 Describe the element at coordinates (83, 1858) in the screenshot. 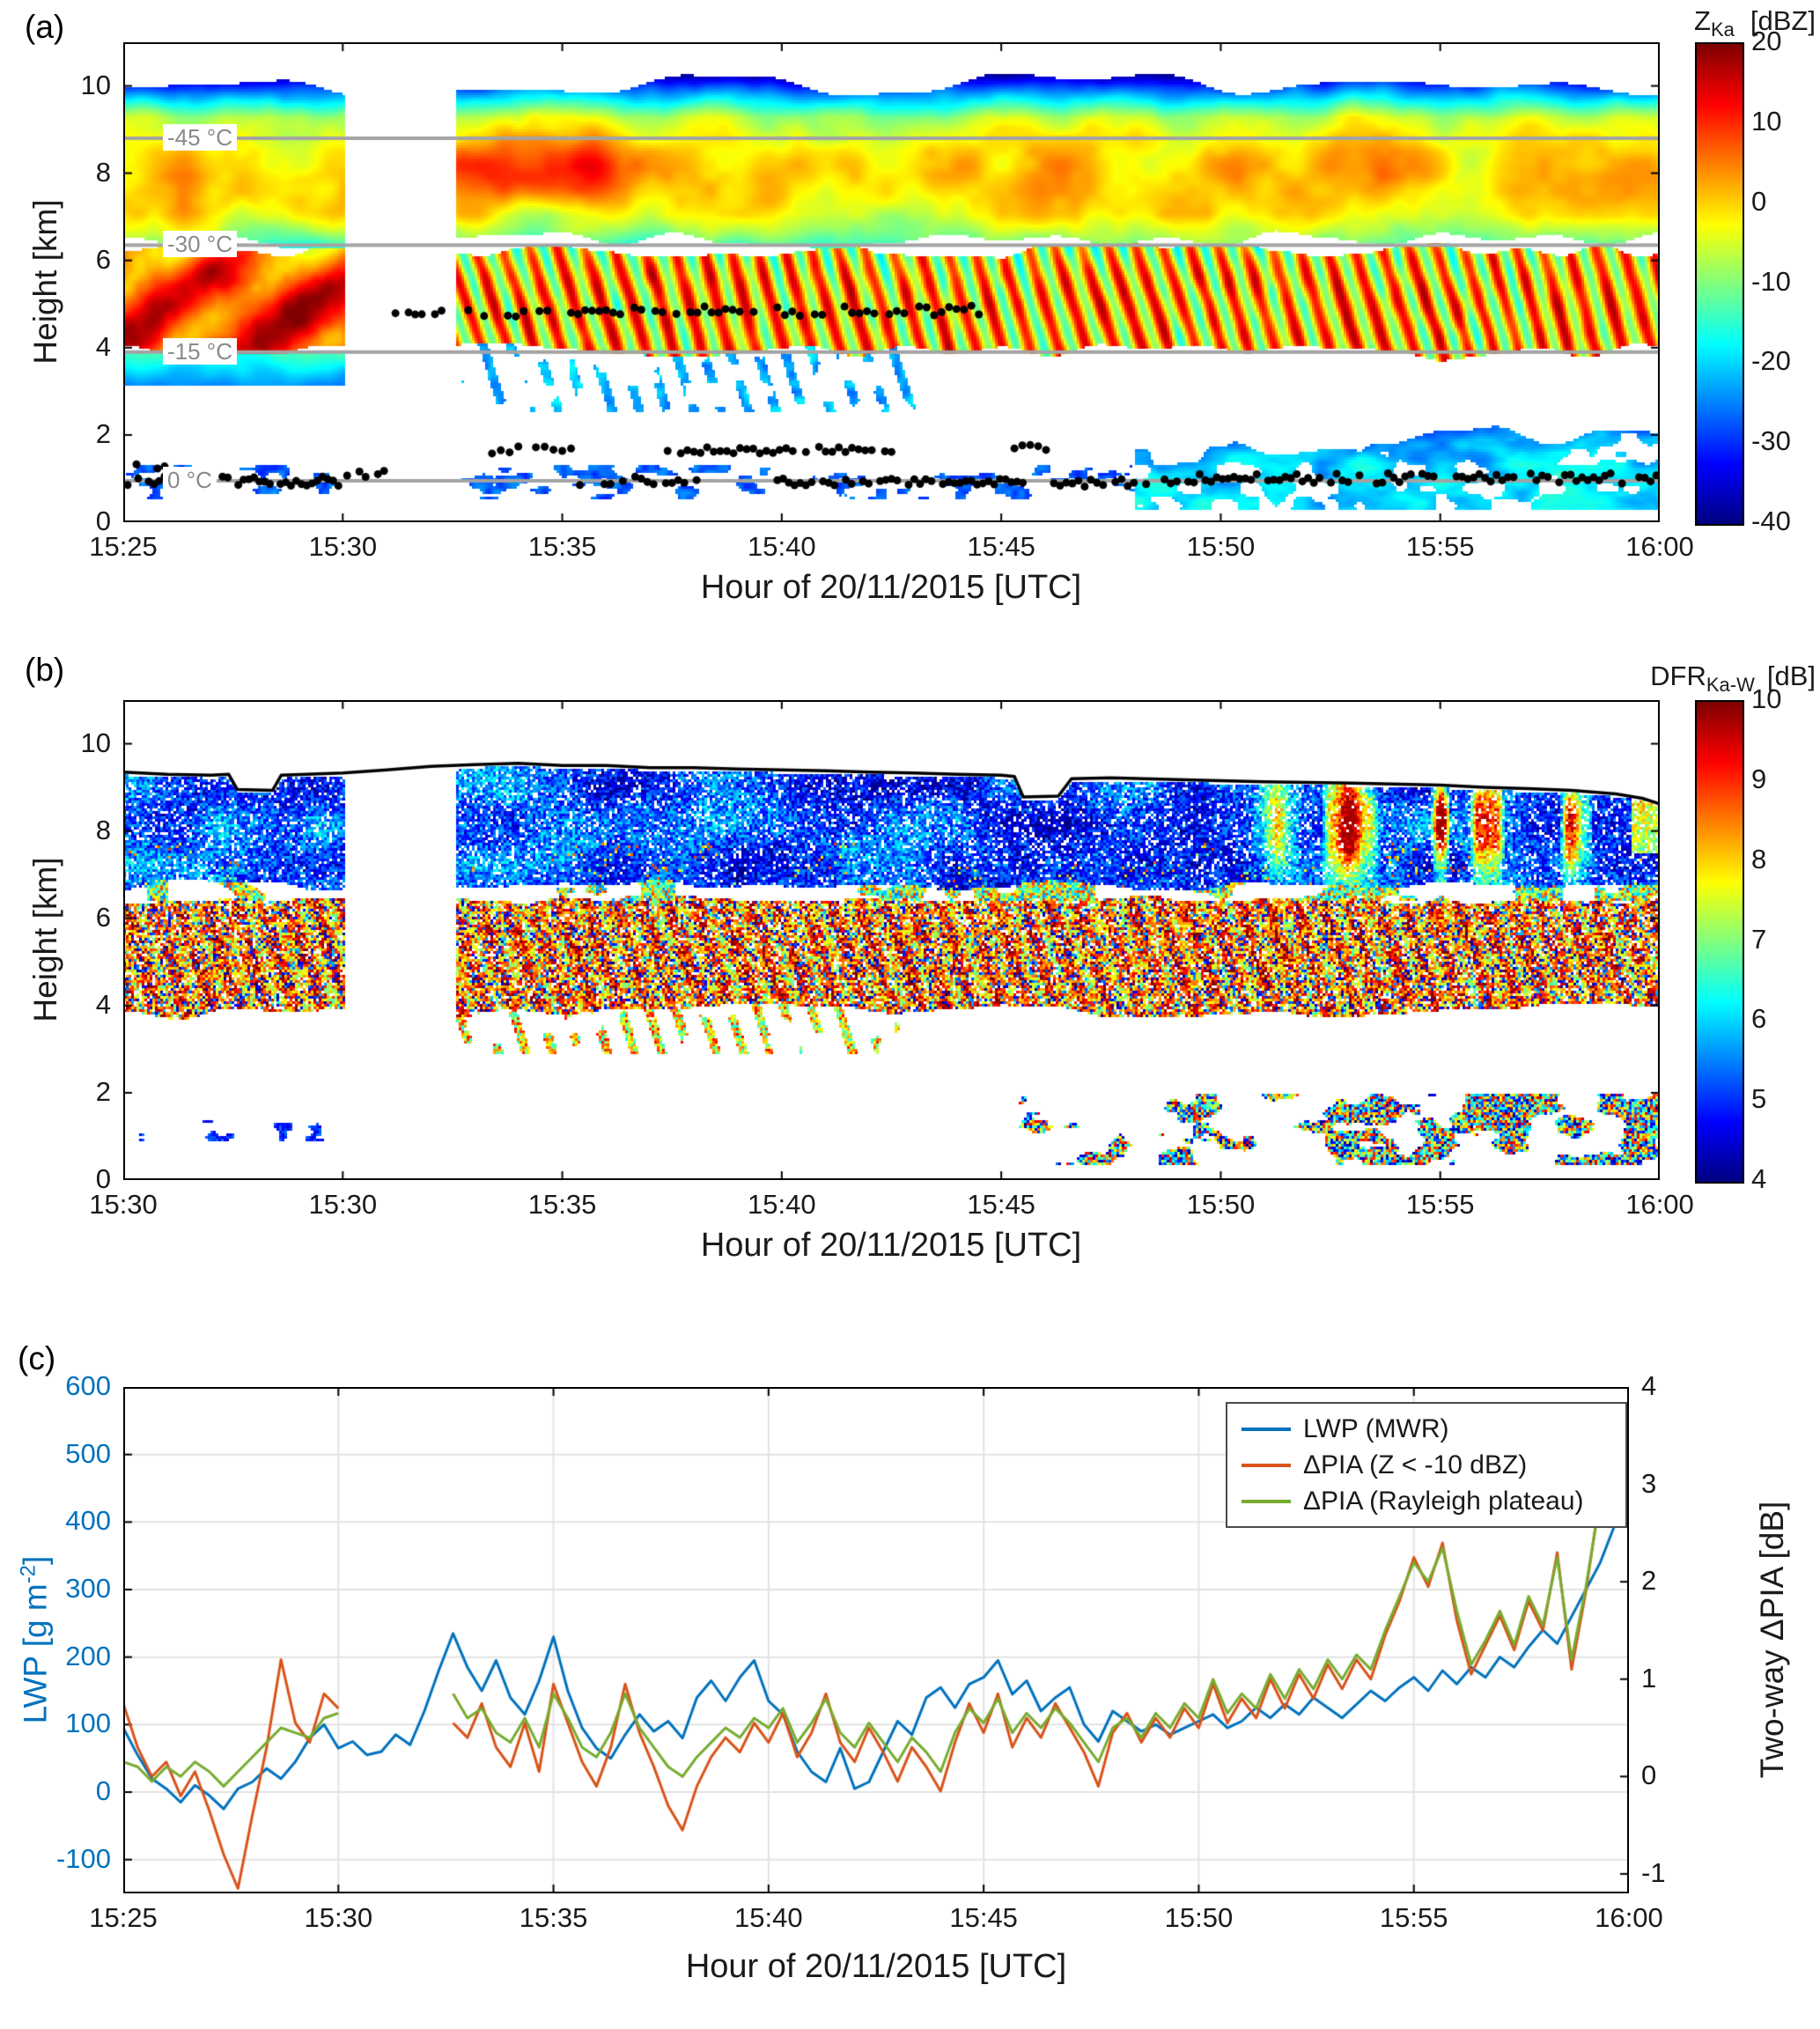

I see `panel-c-left-tick-label: -100` at that location.